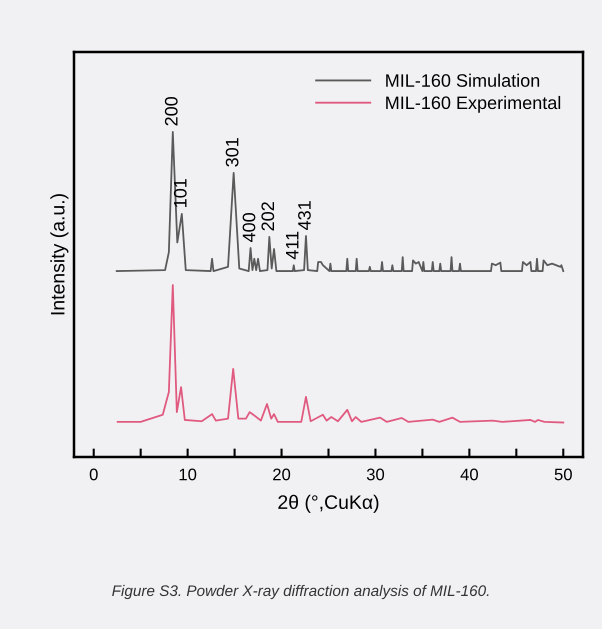  What do you see at coordinates (292, 246) in the screenshot?
I see `annotation: 411` at bounding box center [292, 246].